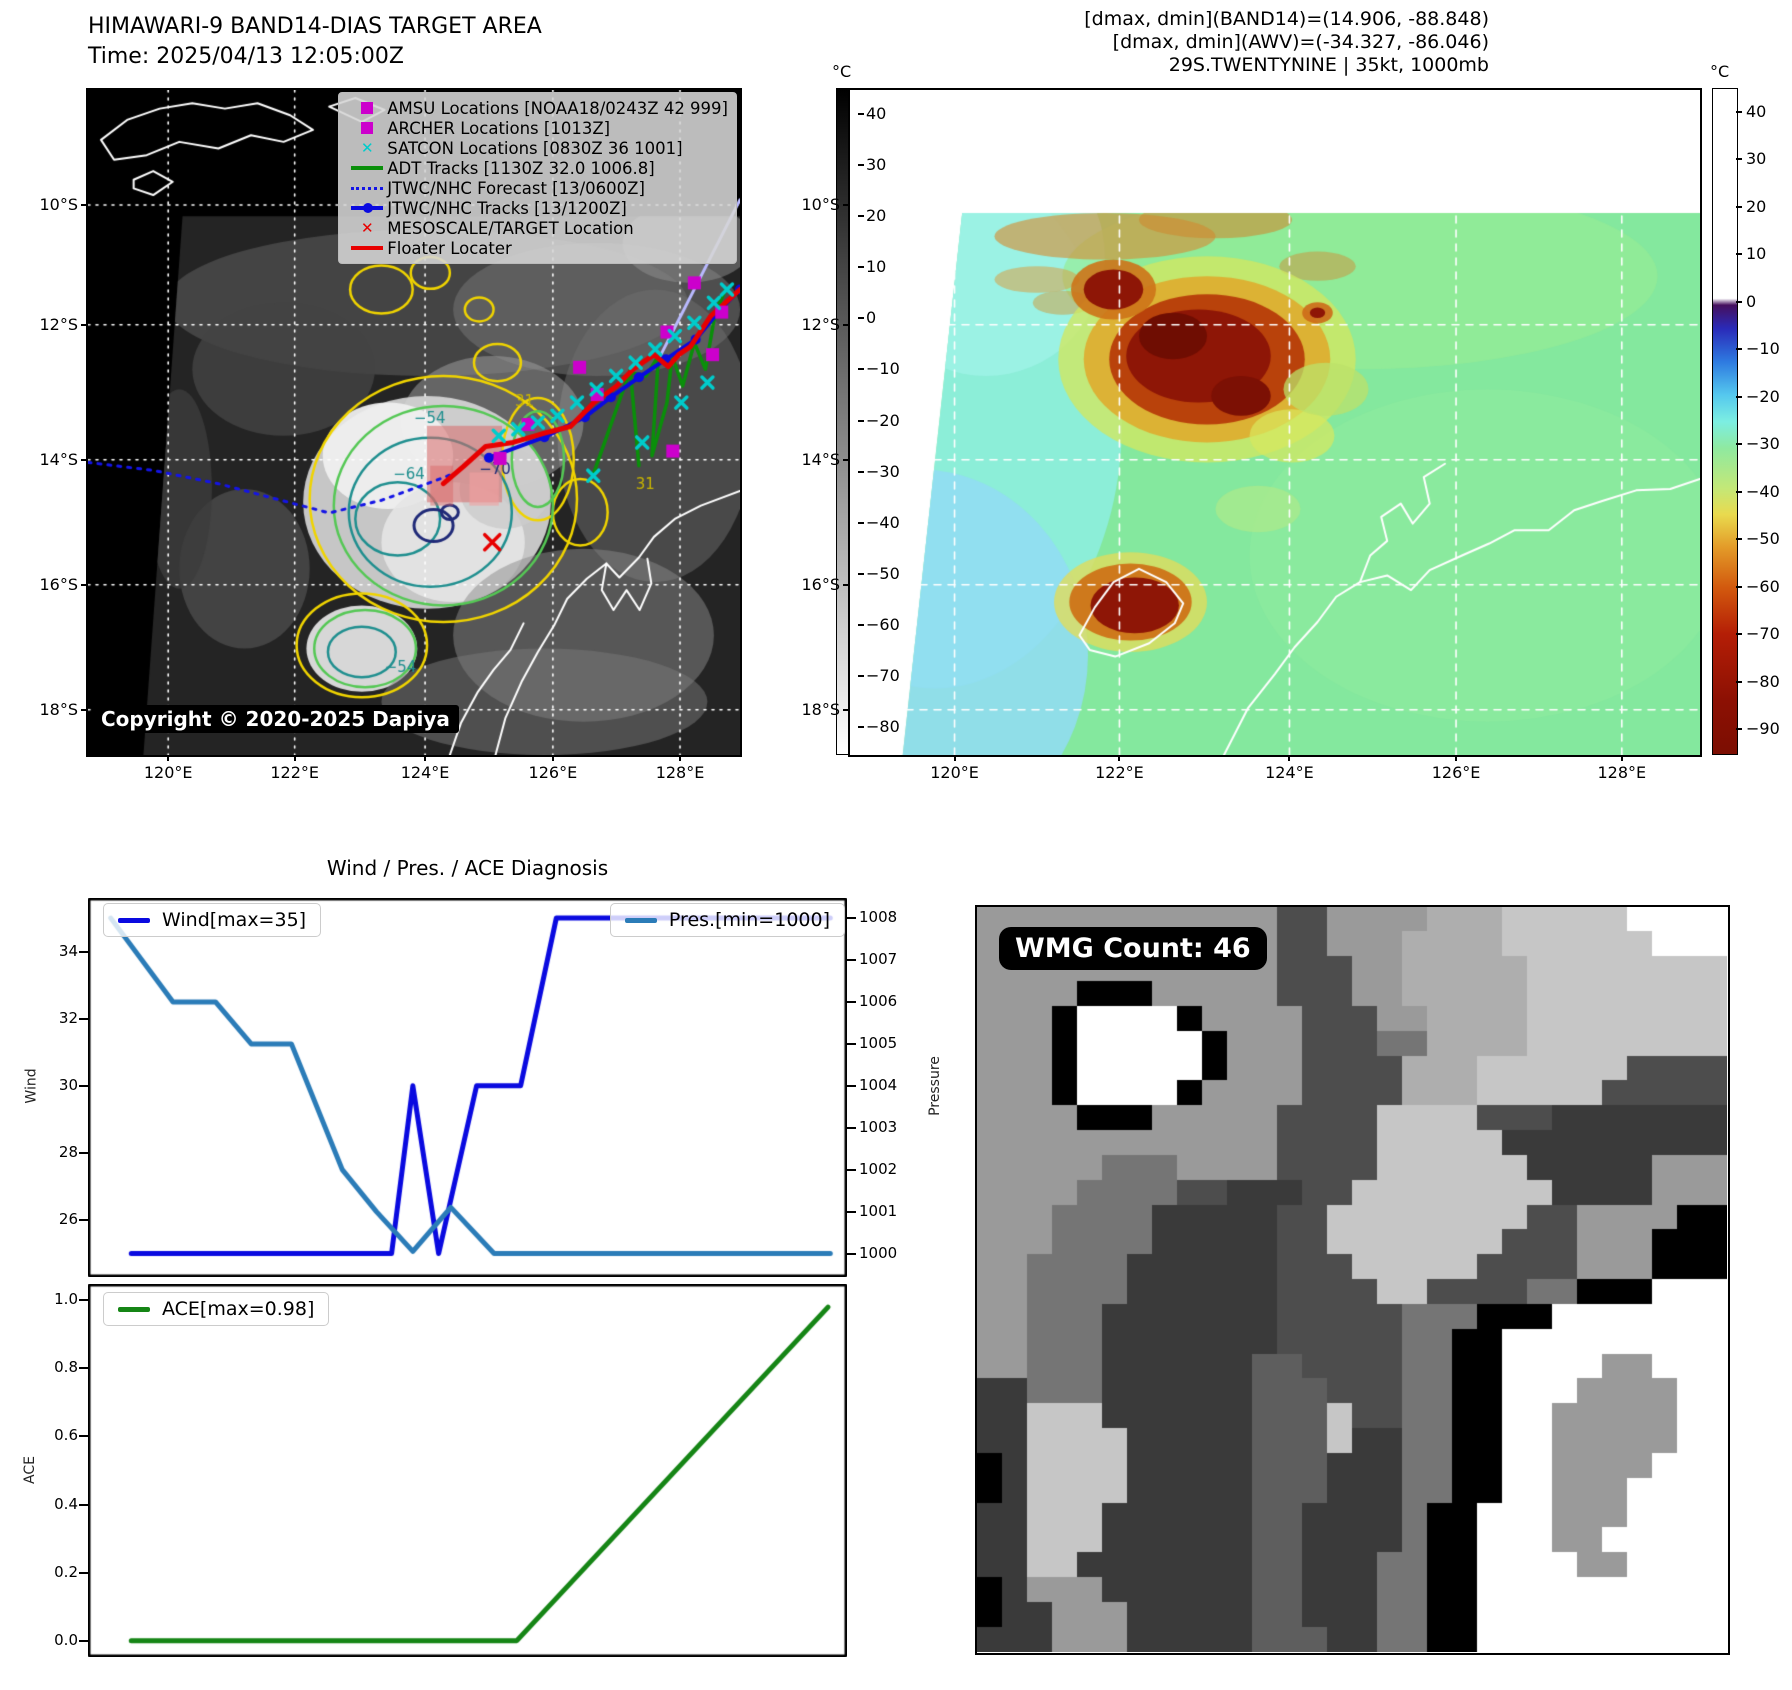  I want to click on band14-colorbar-tick: −10, so click(883, 369).